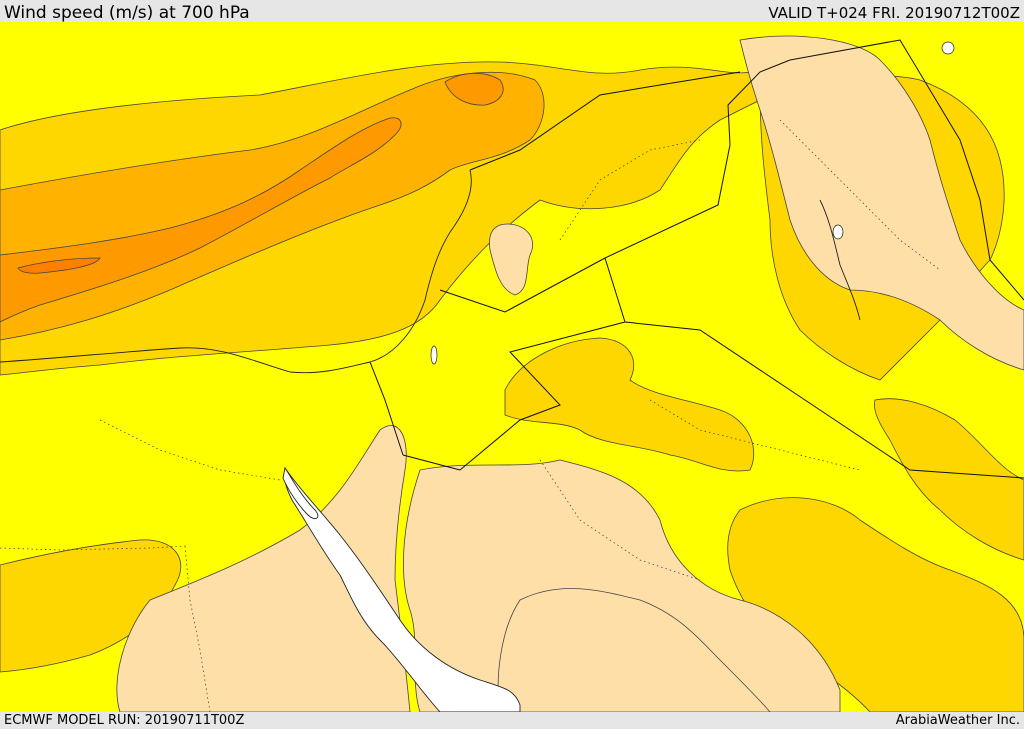  What do you see at coordinates (59, 265) in the screenshot?
I see `highest-band-jet` at bounding box center [59, 265].